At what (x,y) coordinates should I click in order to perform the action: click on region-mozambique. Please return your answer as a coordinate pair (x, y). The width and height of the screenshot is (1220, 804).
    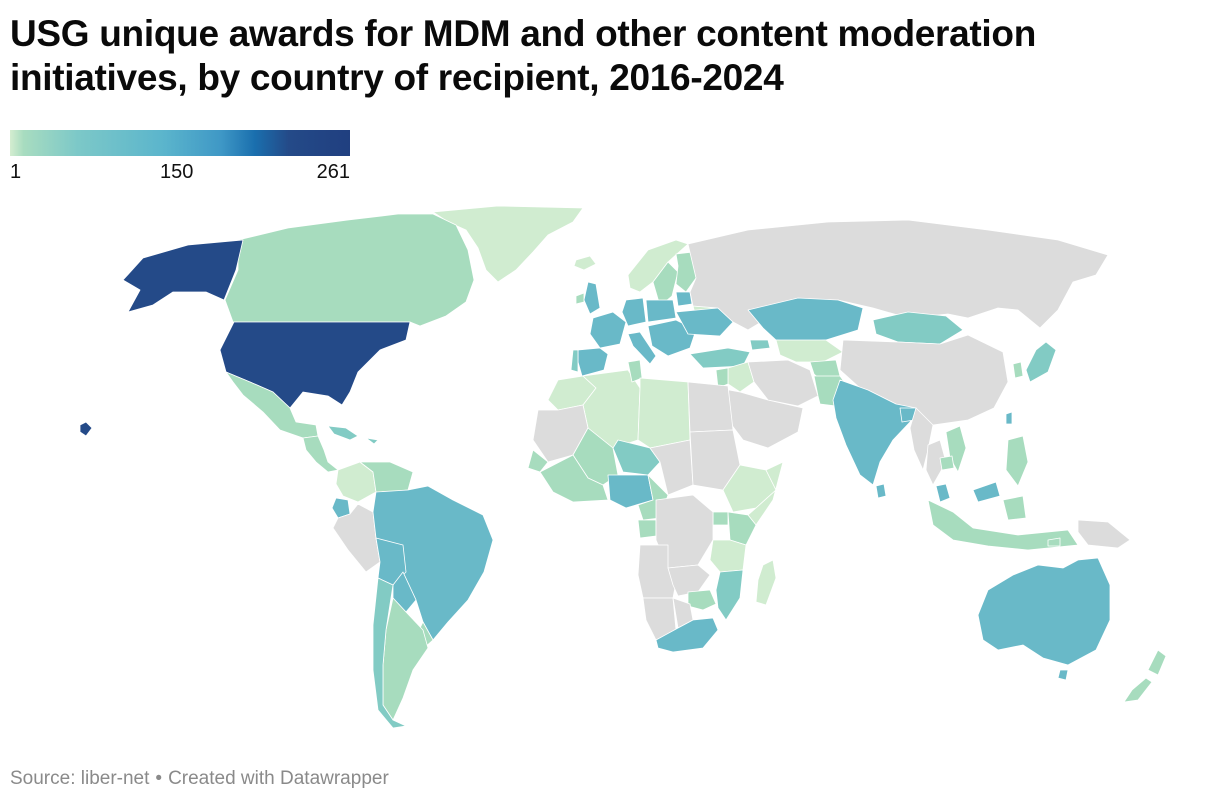
    Looking at the image, I should click on (729, 595).